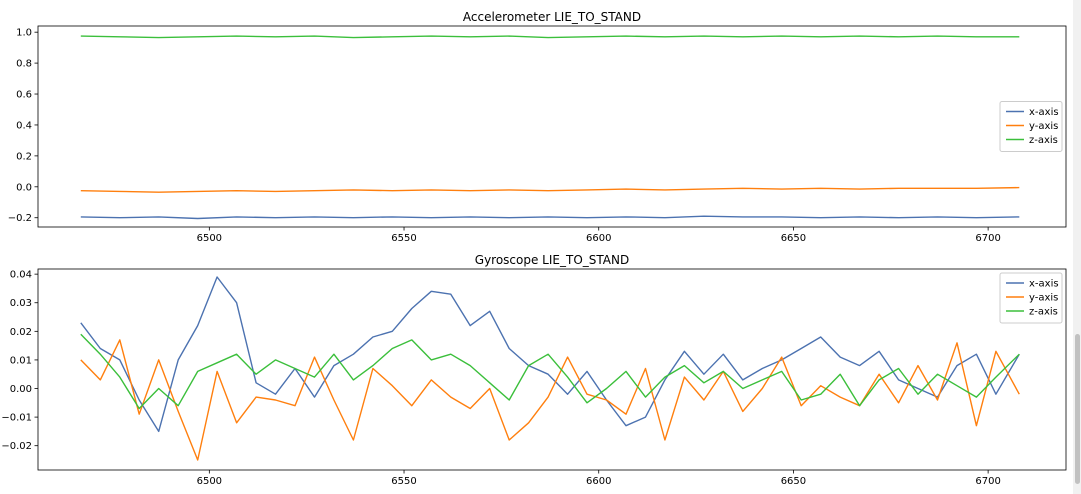  Describe the element at coordinates (1077, 409) in the screenshot. I see `scrollbar-thumb` at that location.